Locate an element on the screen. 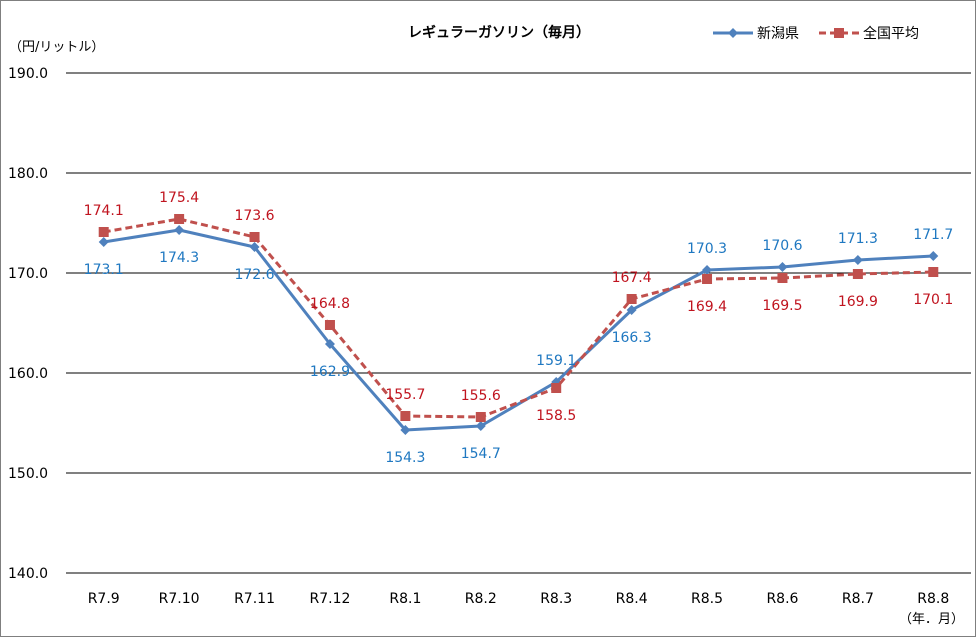  data-label: 155.7 is located at coordinates (405, 395).